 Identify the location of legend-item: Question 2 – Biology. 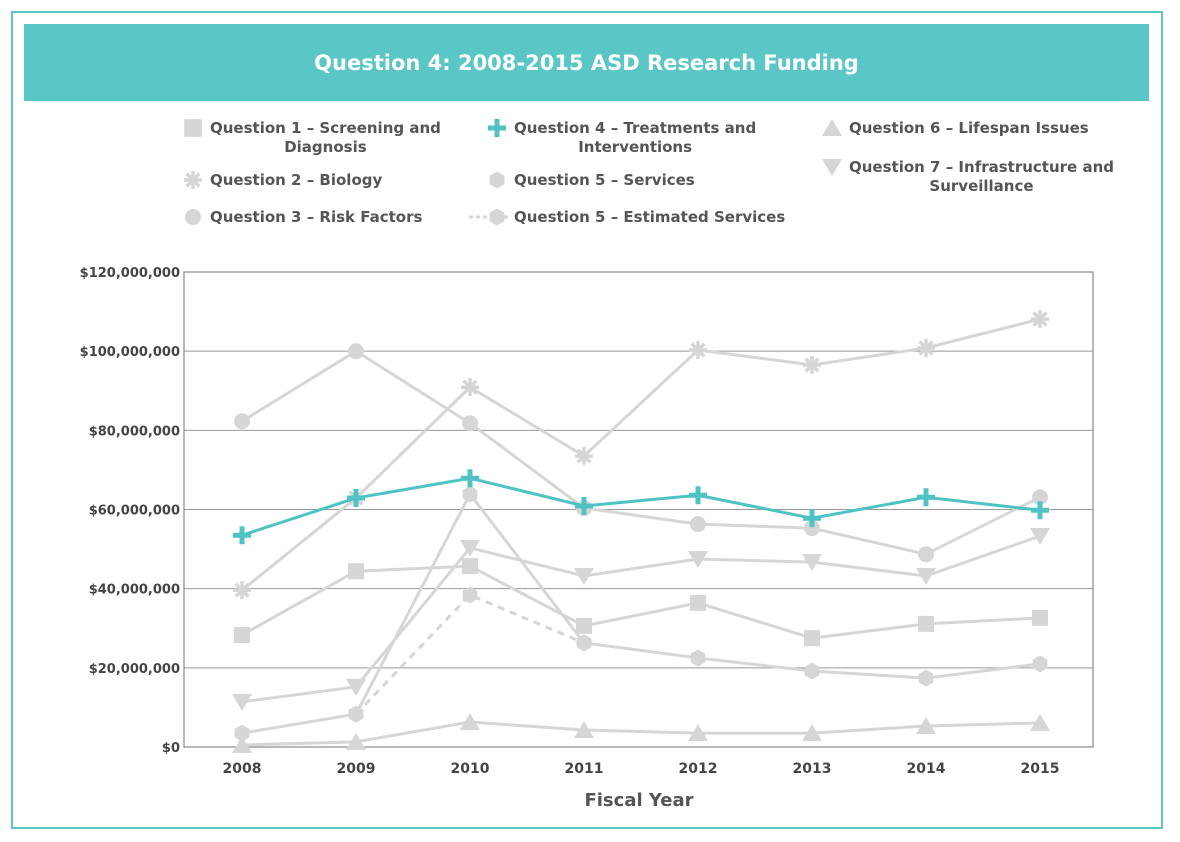
(296, 180).